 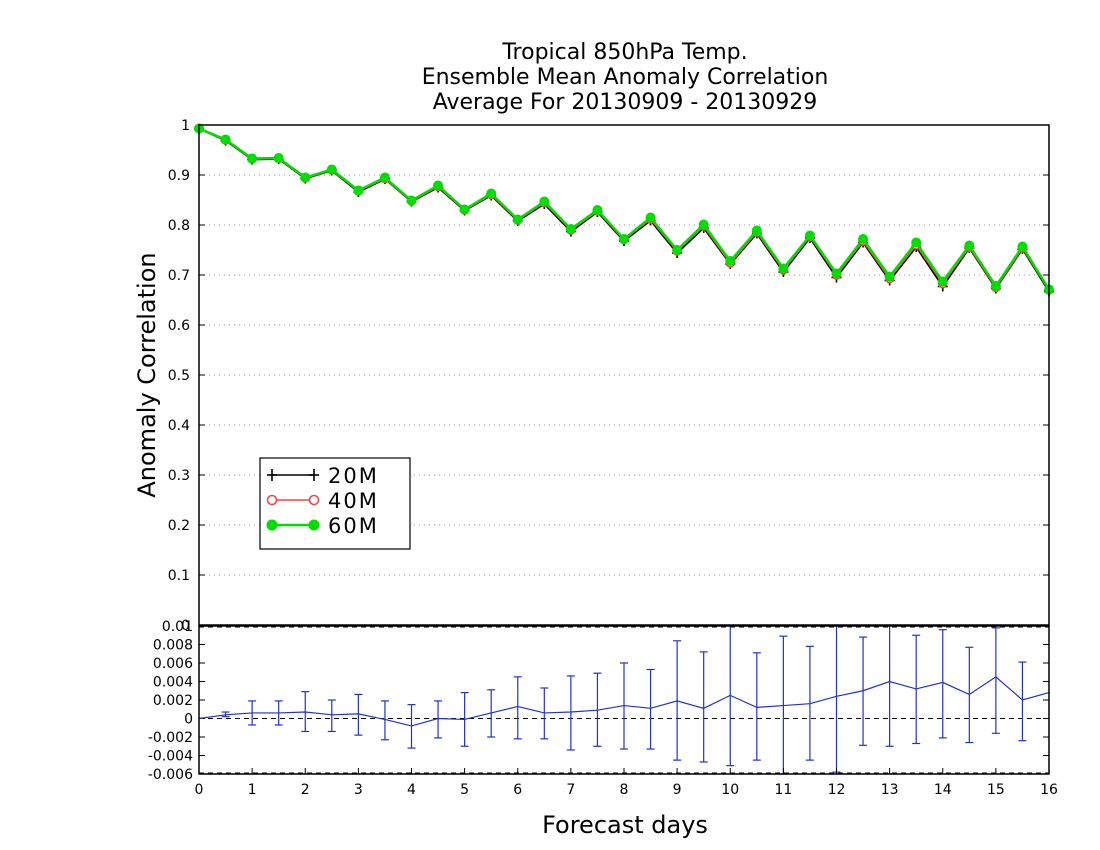 I want to click on y-tick-label: 0.1, so click(x=179, y=576).